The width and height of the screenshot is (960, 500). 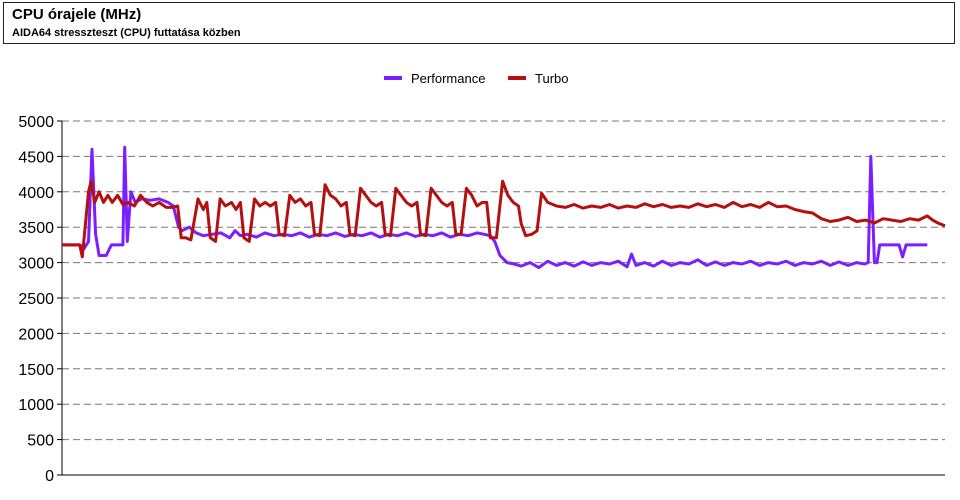 I want to click on y-tick-label: 2500, so click(x=36, y=299).